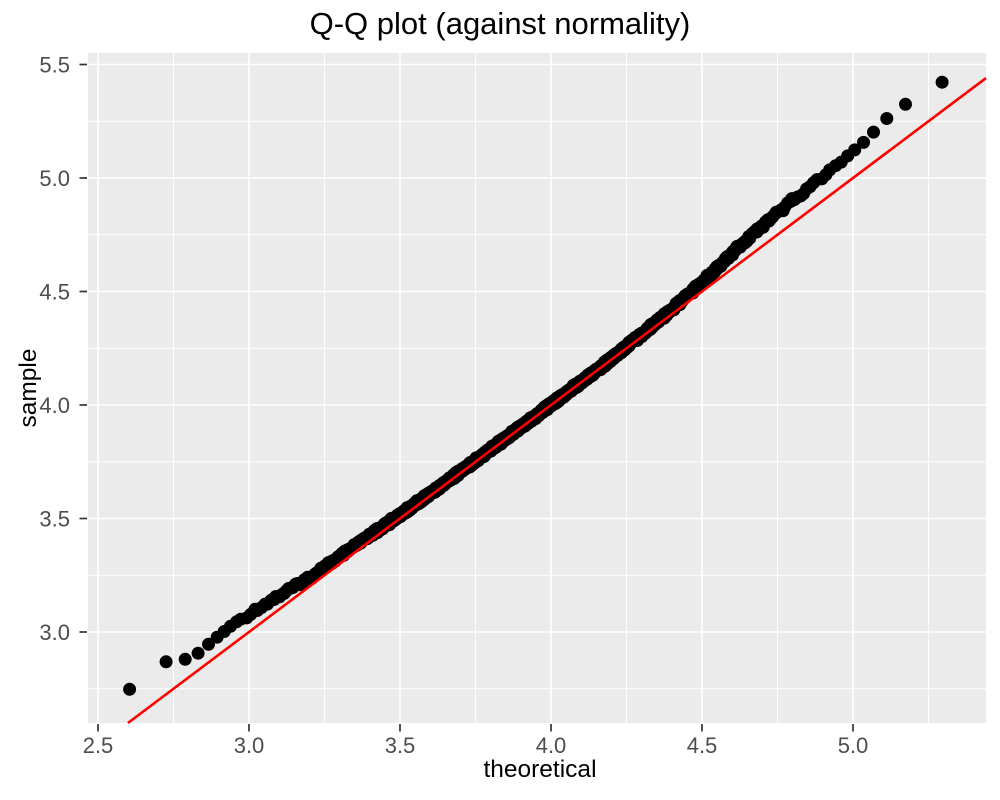 The height and width of the screenshot is (800, 1000). What do you see at coordinates (54, 405) in the screenshot?
I see `y-tick-label: 4.0` at bounding box center [54, 405].